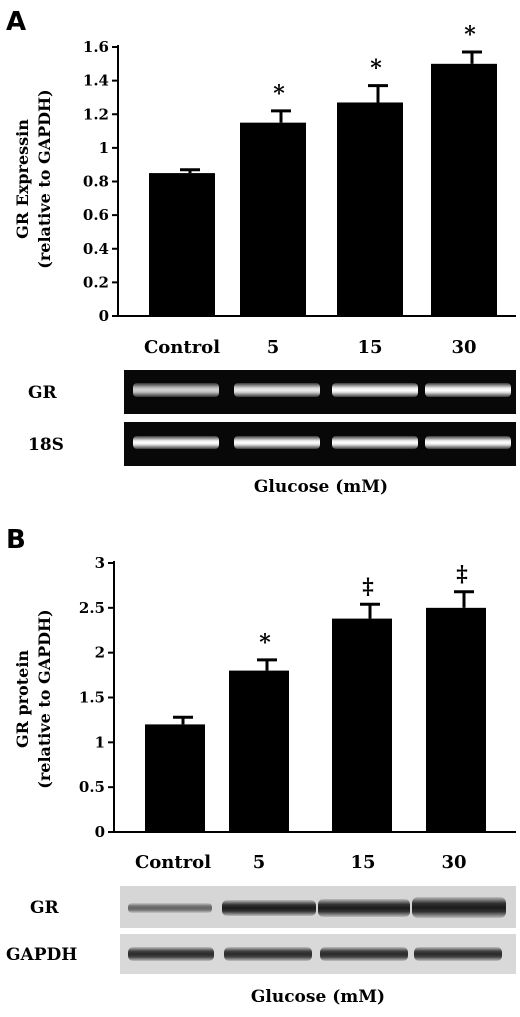 The image size is (520, 1017). What do you see at coordinates (318, 930) in the screenshot?
I see `western-blot-image` at bounding box center [318, 930].